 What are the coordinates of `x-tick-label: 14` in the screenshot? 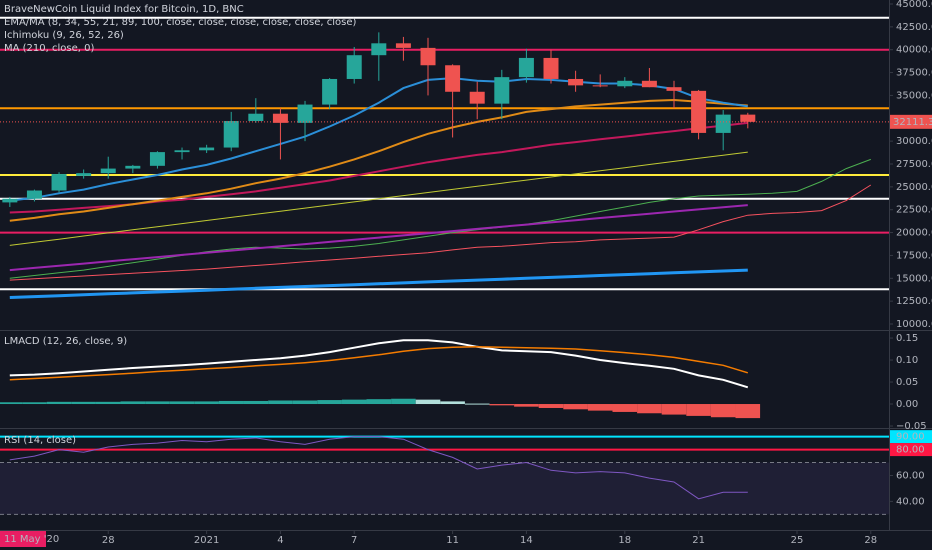 It's located at (526, 540).